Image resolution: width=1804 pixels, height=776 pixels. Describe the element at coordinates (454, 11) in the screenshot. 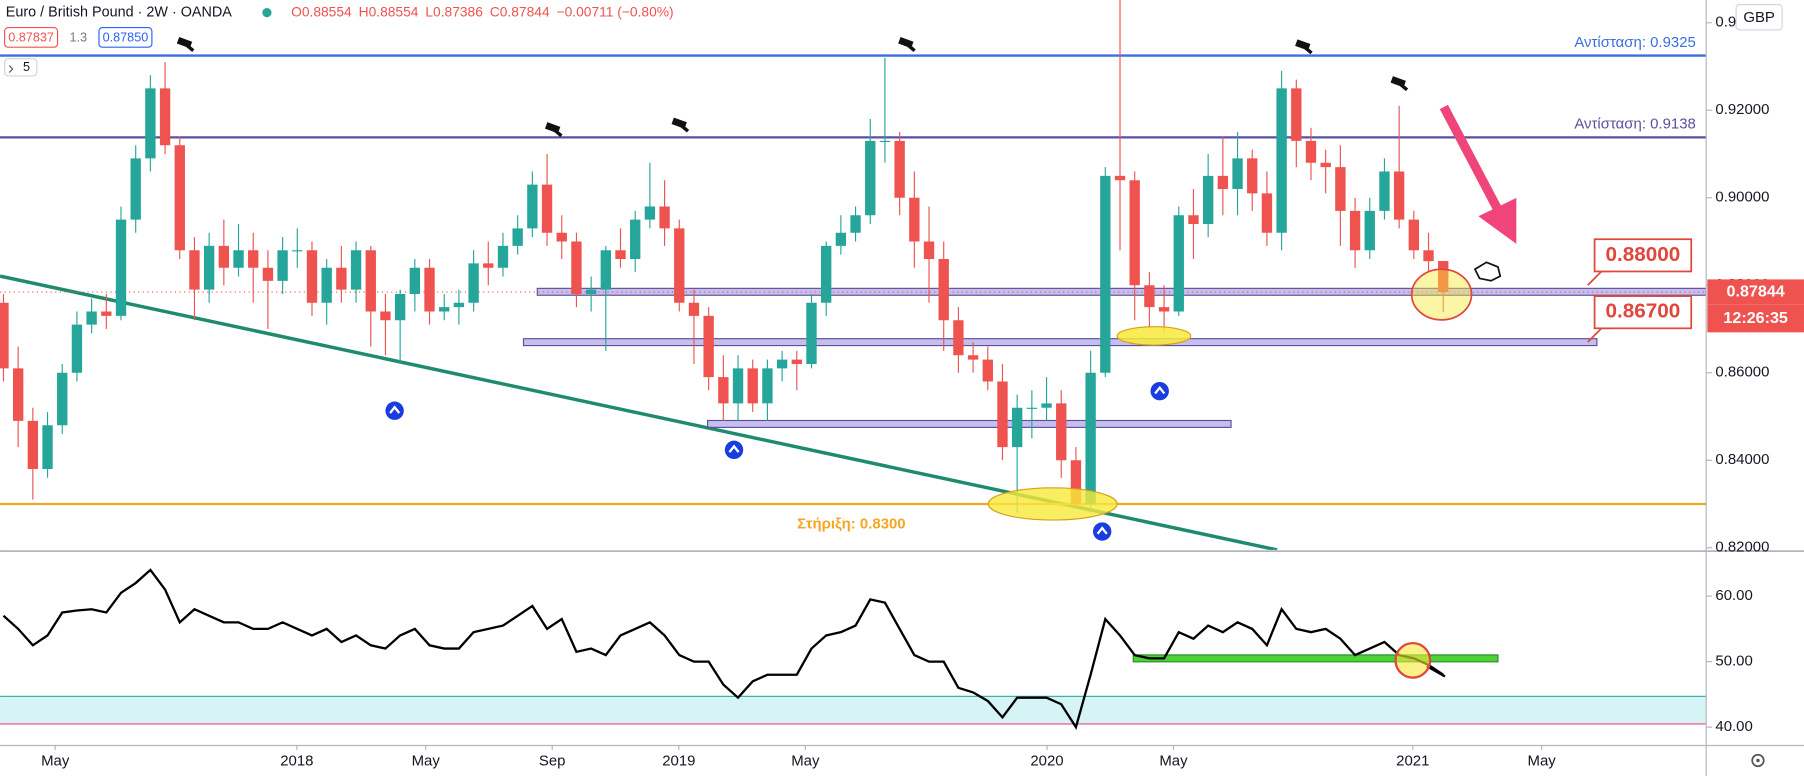

I see `ohlc-value: L0.87386` at that location.